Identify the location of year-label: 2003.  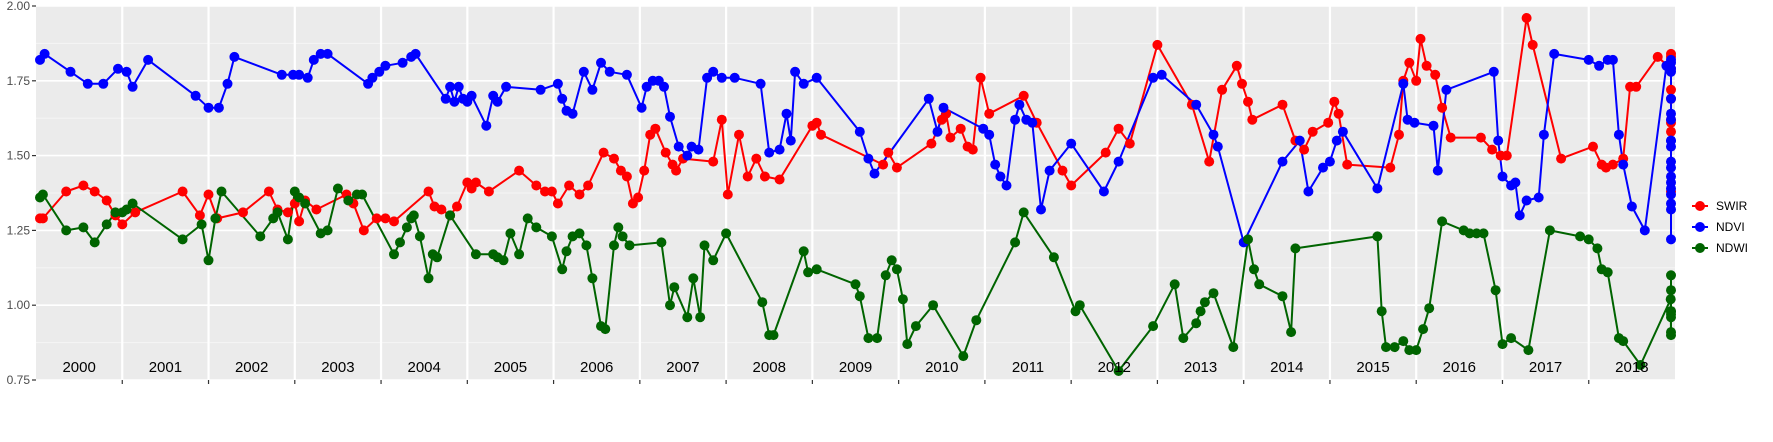
(337, 367).